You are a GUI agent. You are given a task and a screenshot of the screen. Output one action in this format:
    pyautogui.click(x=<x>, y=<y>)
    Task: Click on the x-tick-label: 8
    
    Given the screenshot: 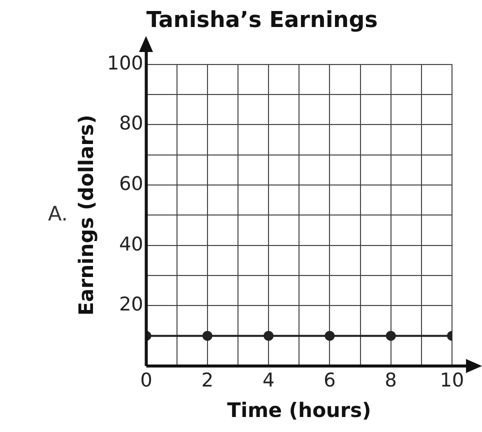 What is the action you would take?
    pyautogui.click(x=390, y=380)
    